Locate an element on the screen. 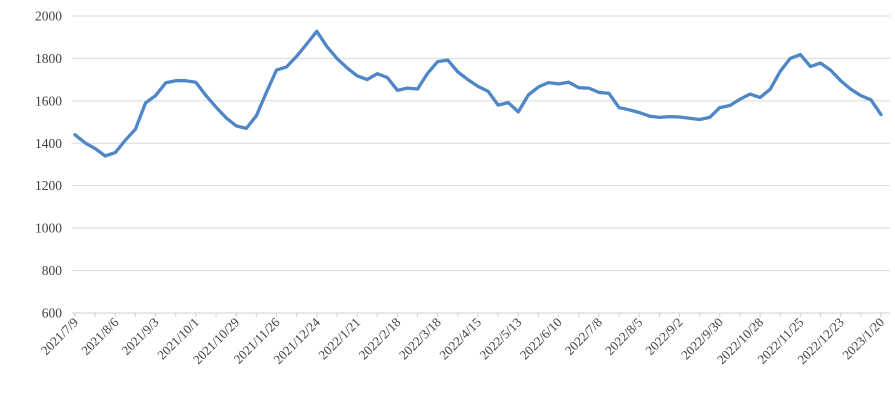 The image size is (895, 407). y-tick-label: 1800 is located at coordinates (48, 58).